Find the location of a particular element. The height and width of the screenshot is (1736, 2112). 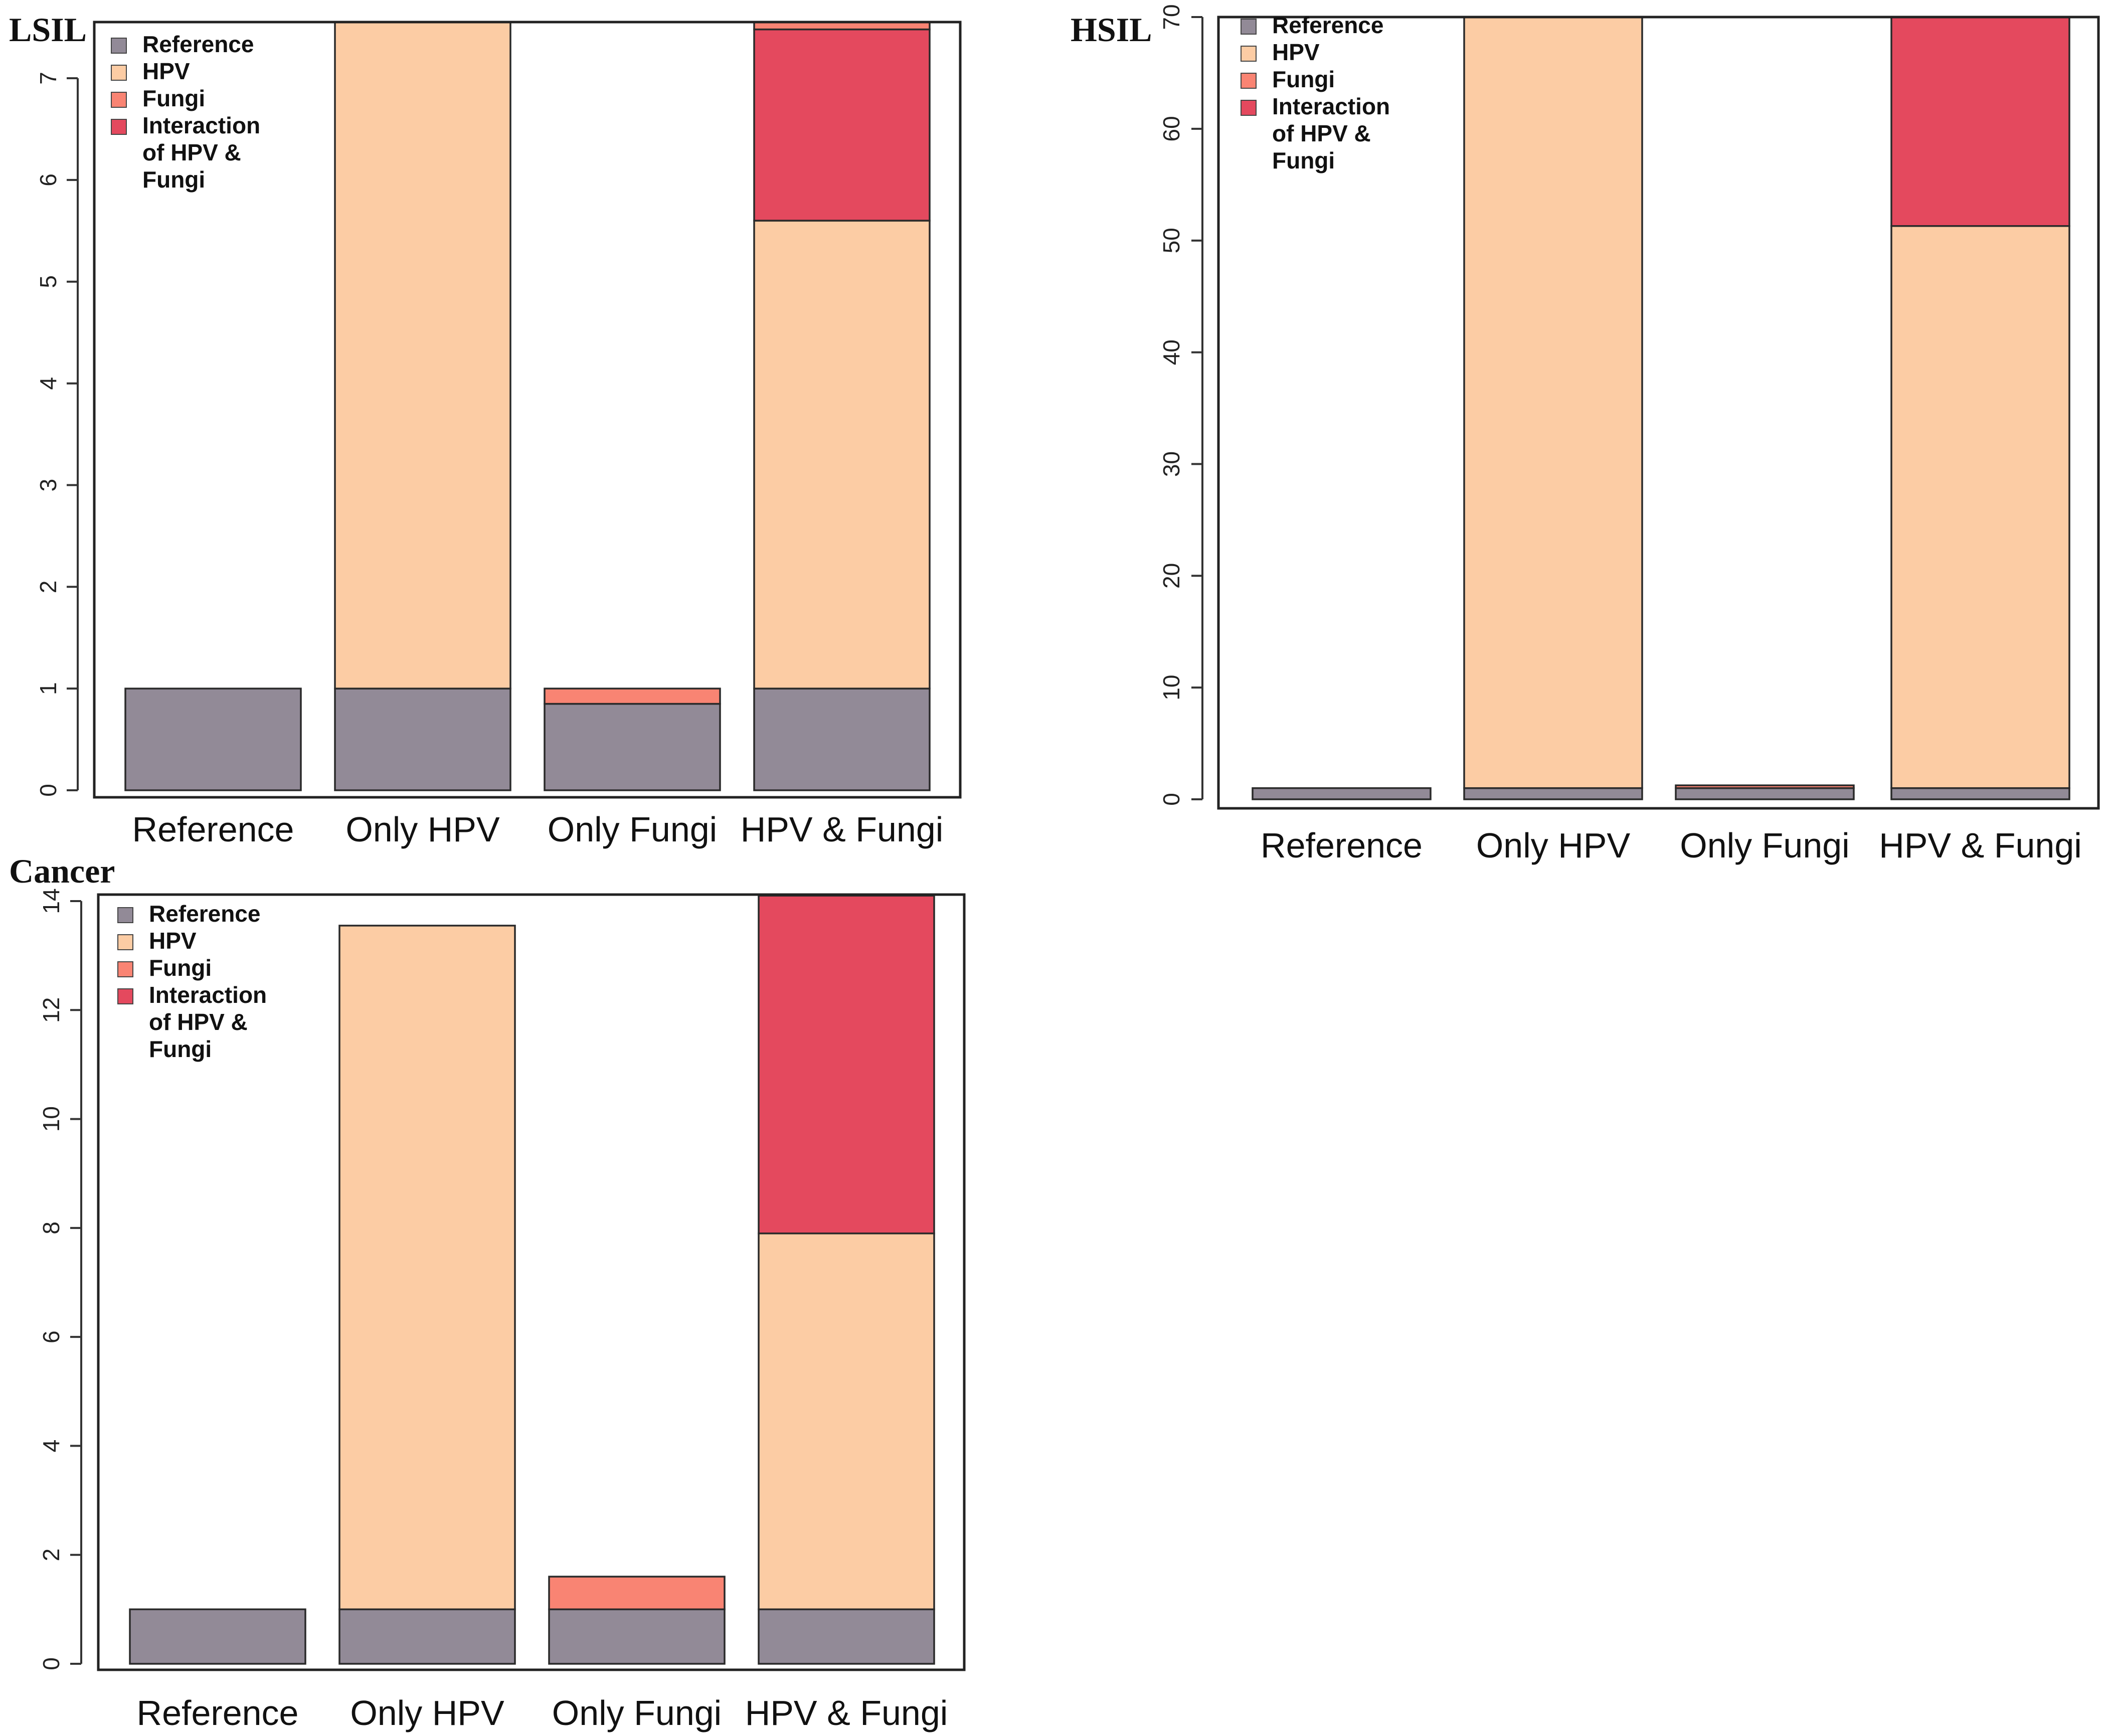

y-tick-label-cancer-10: 10 is located at coordinates (51, 1119).